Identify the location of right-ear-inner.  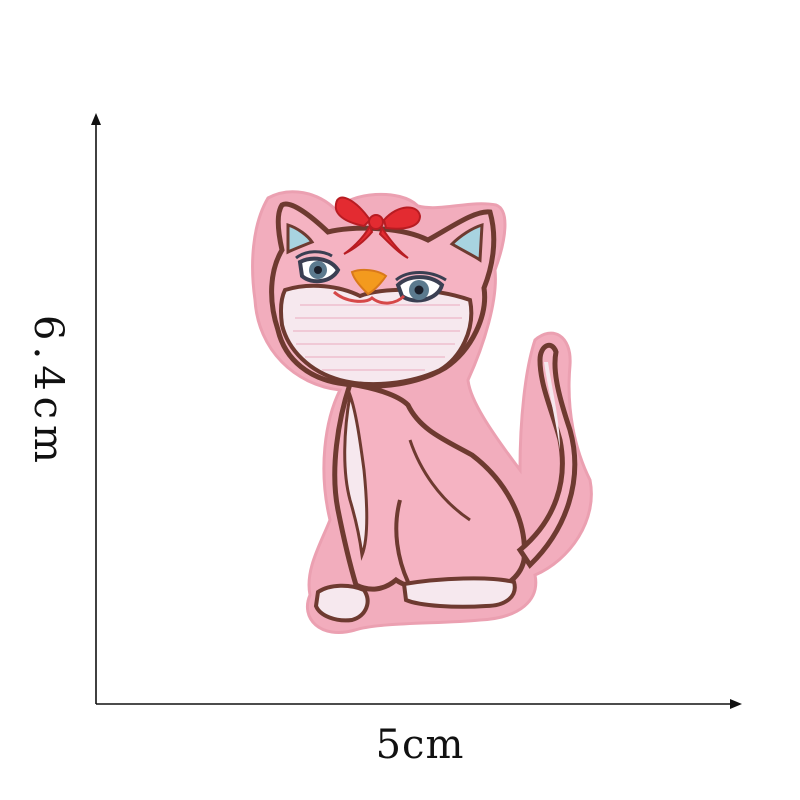
(466, 242).